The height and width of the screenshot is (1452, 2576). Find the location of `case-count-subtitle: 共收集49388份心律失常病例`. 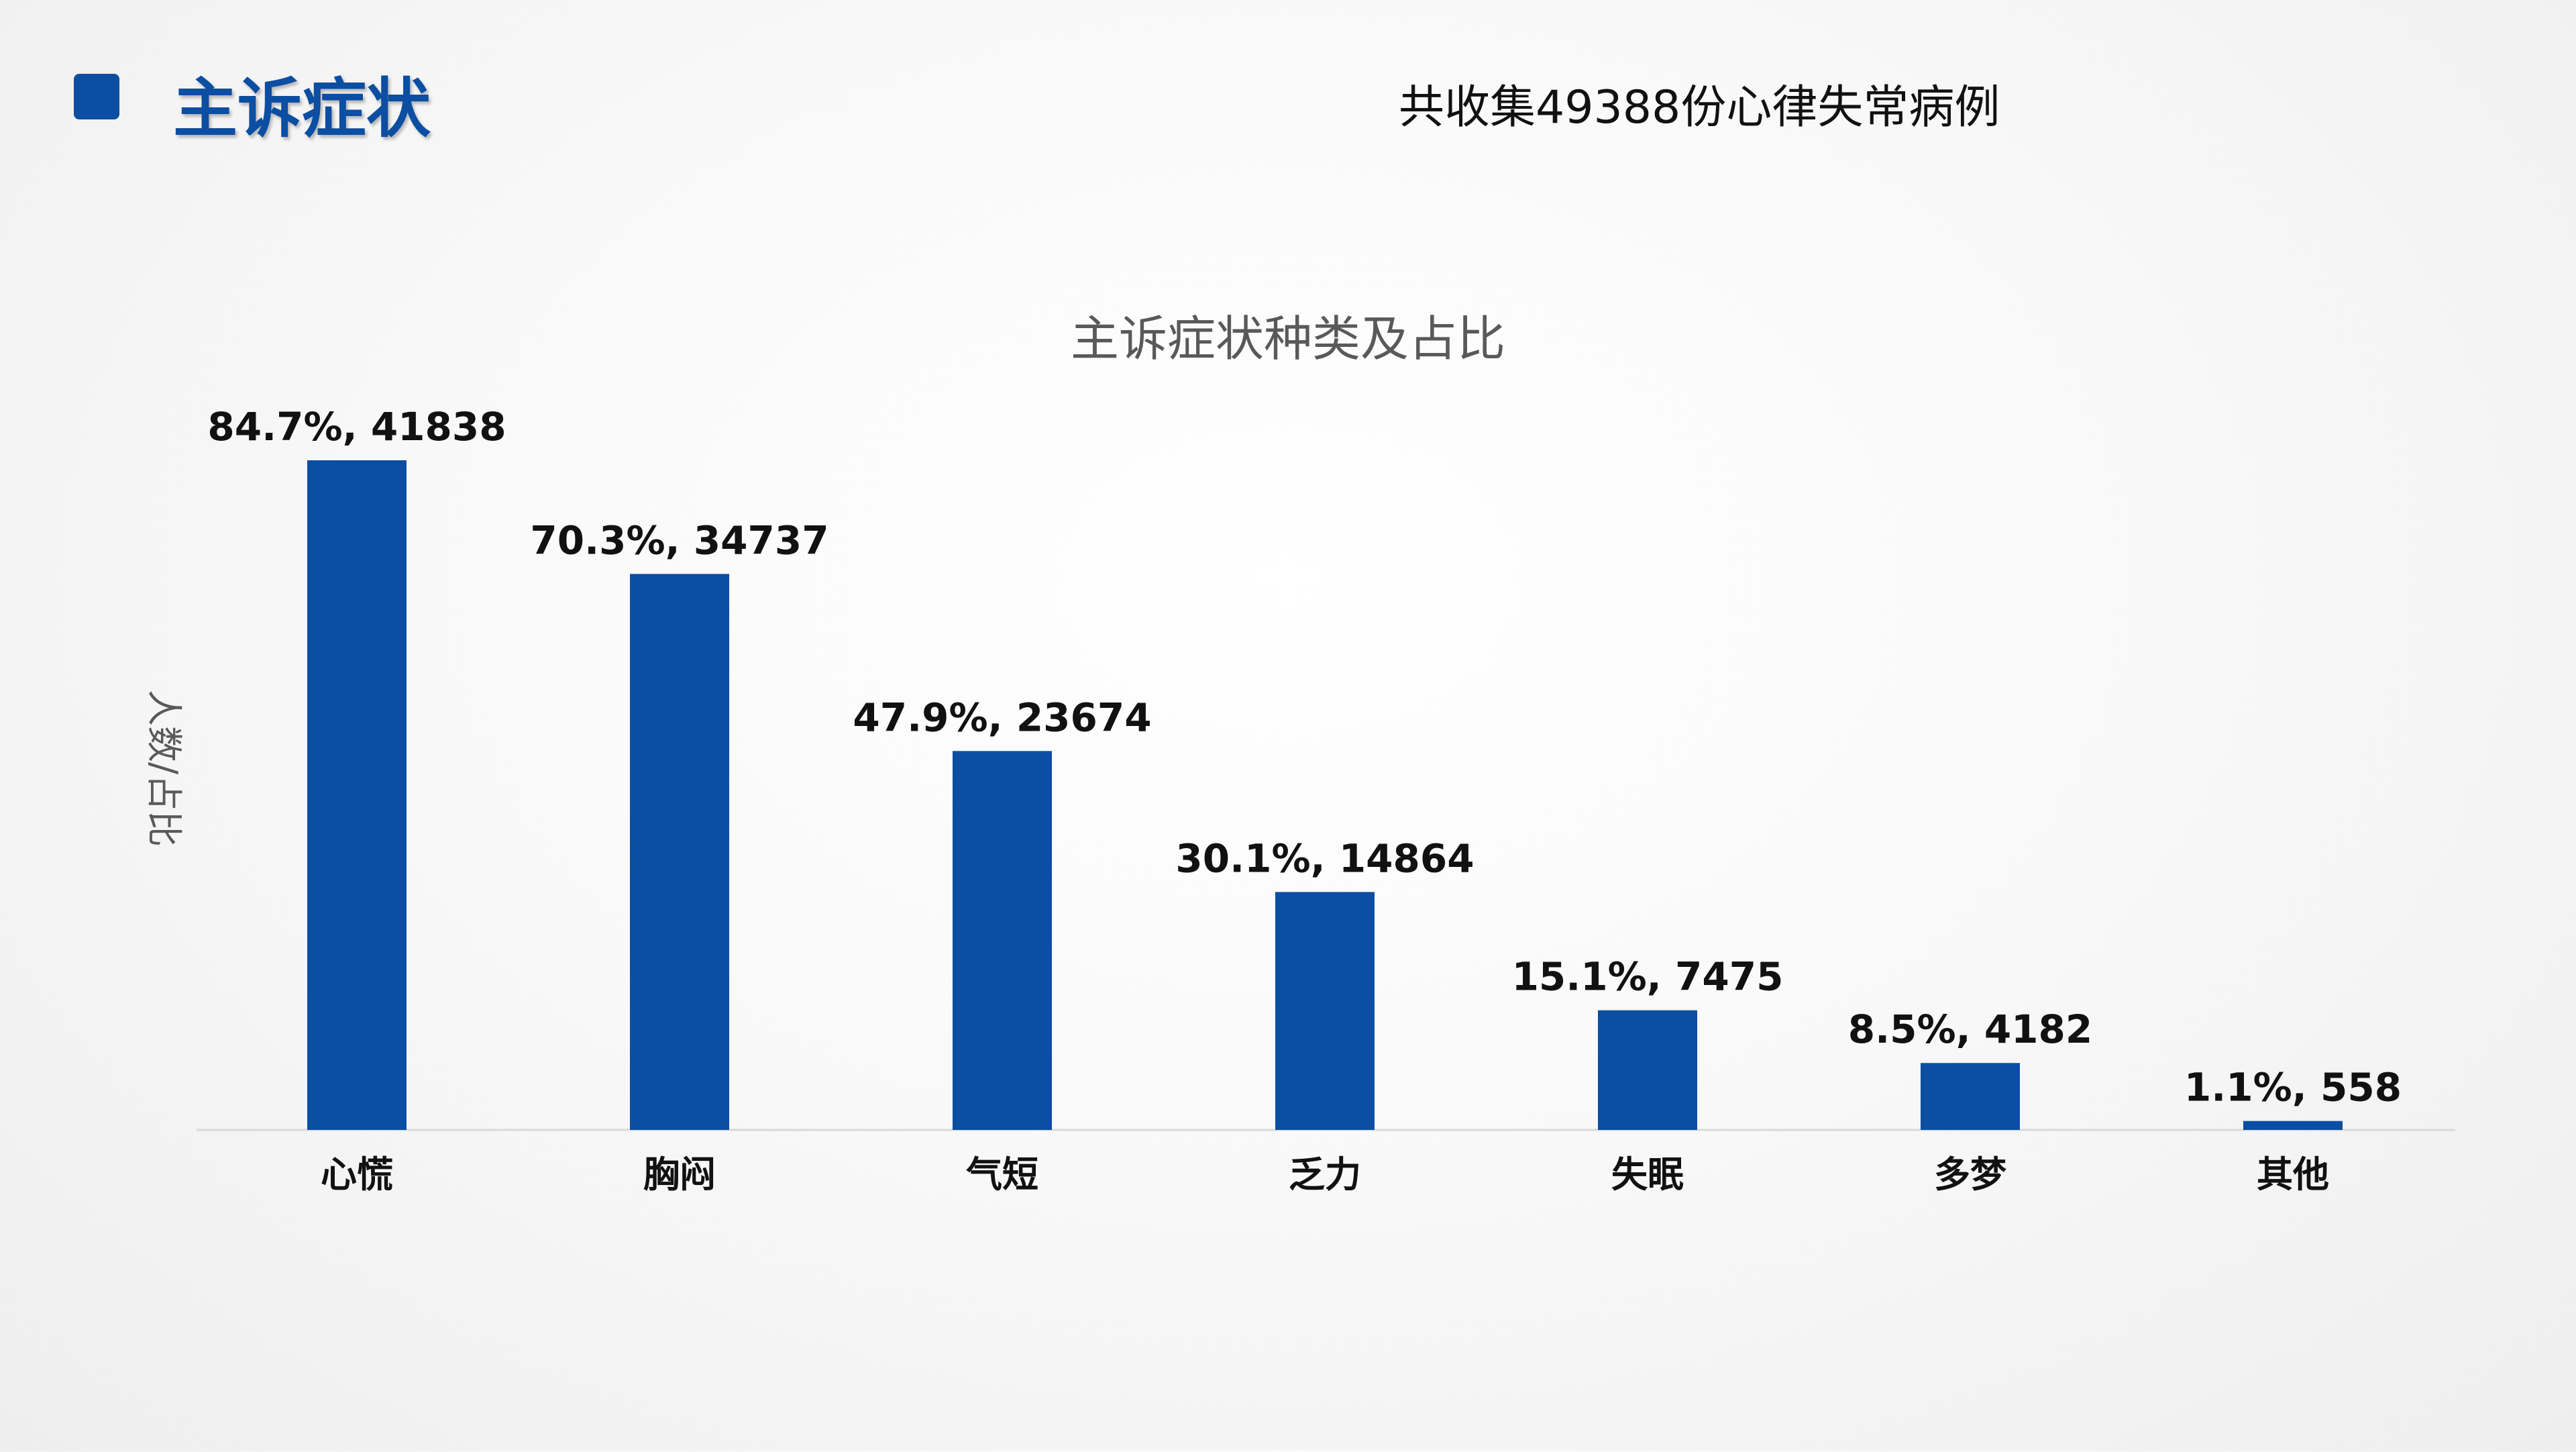

case-count-subtitle: 共收集49388份心律失常病例 is located at coordinates (1699, 107).